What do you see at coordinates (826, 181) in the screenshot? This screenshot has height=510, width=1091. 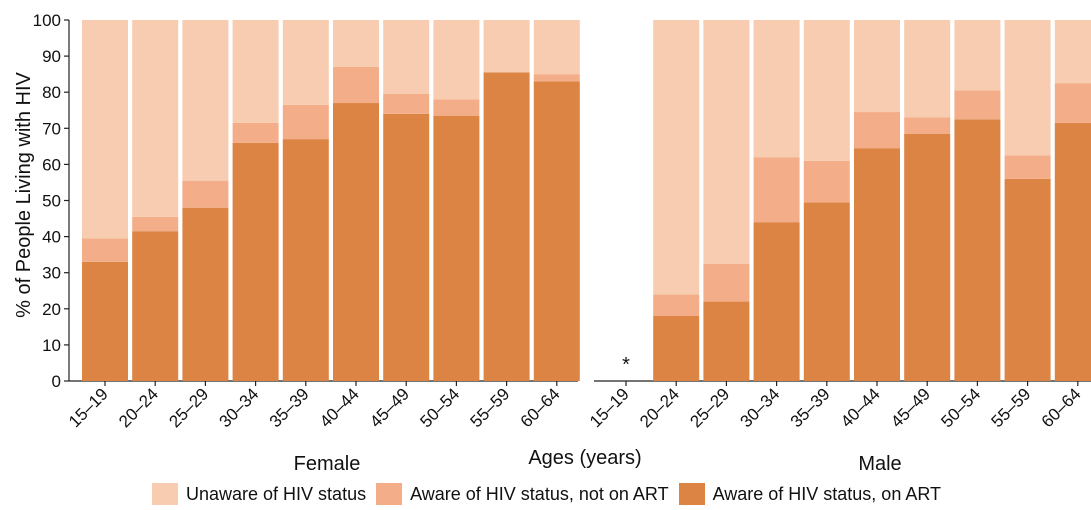 I see `male-bar-35-39-aware-of-hiv-status-not-on-art` at bounding box center [826, 181].